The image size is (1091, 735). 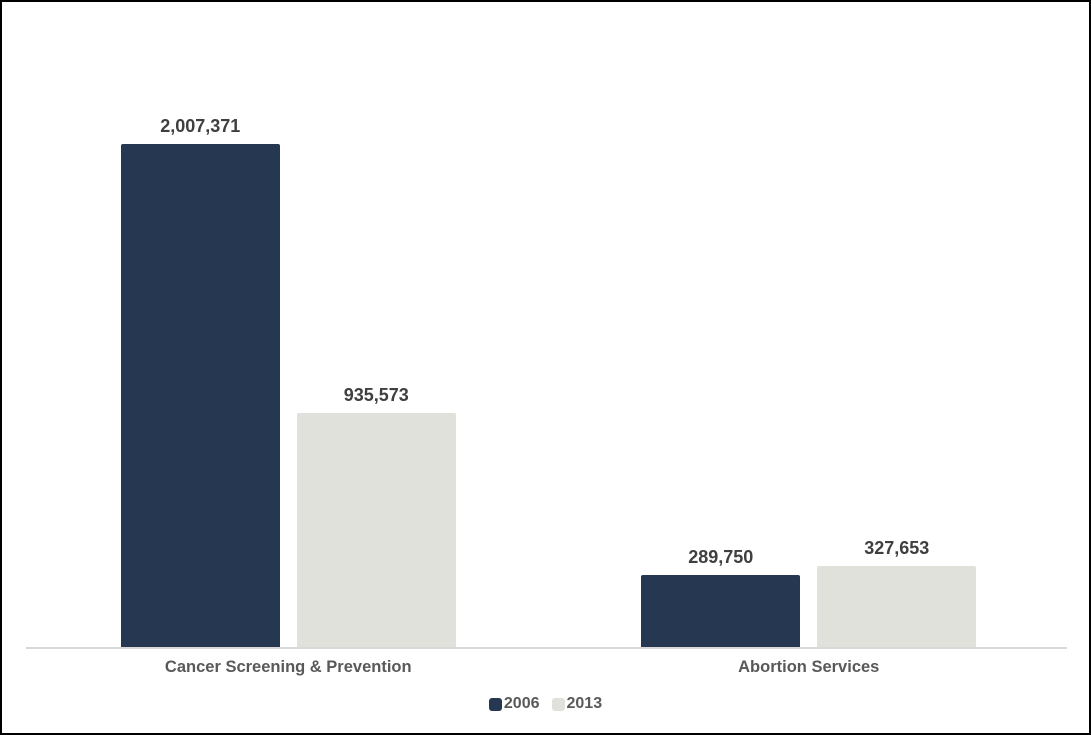 I want to click on legend-label: 2006, so click(x=521, y=703).